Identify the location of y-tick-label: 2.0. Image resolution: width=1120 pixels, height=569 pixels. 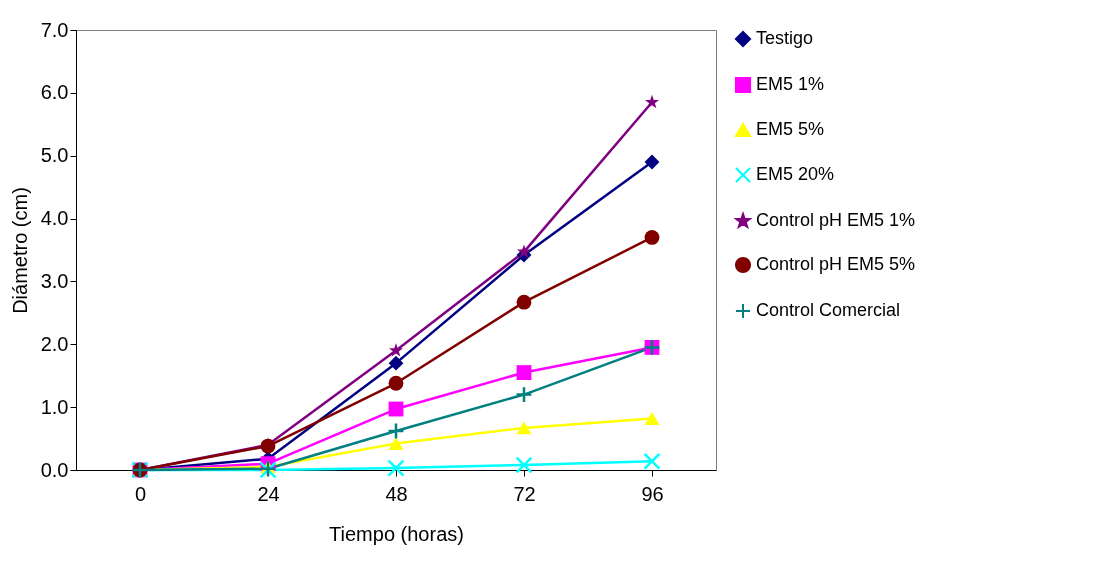
(54, 343).